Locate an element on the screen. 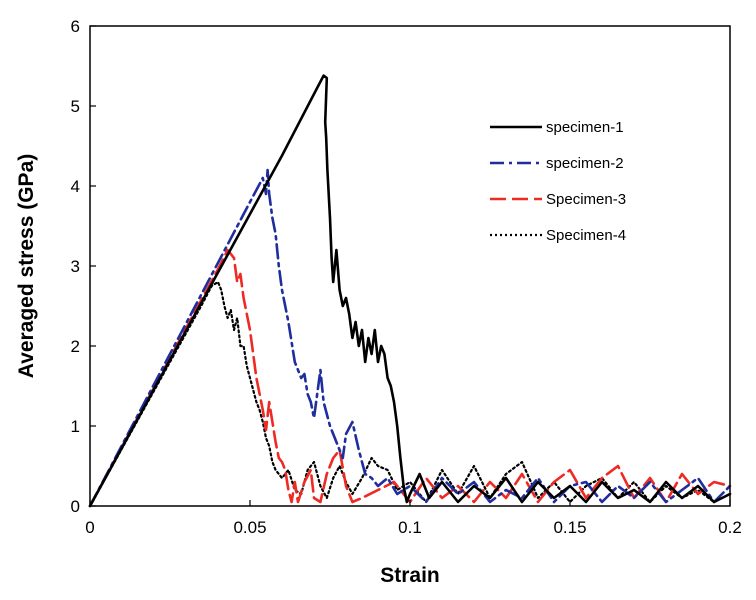  x-tick-label: 0.1 is located at coordinates (410, 527).